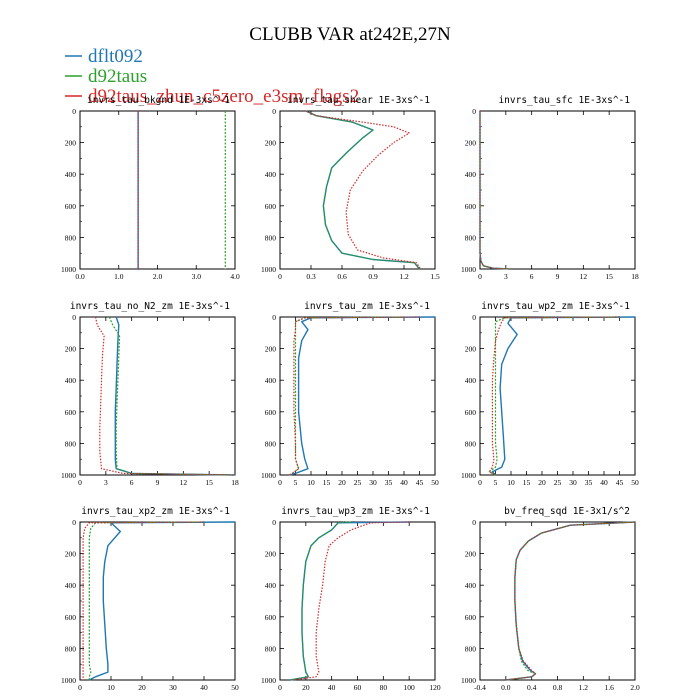  I want to click on x-tick-label: 6, so click(132, 482).